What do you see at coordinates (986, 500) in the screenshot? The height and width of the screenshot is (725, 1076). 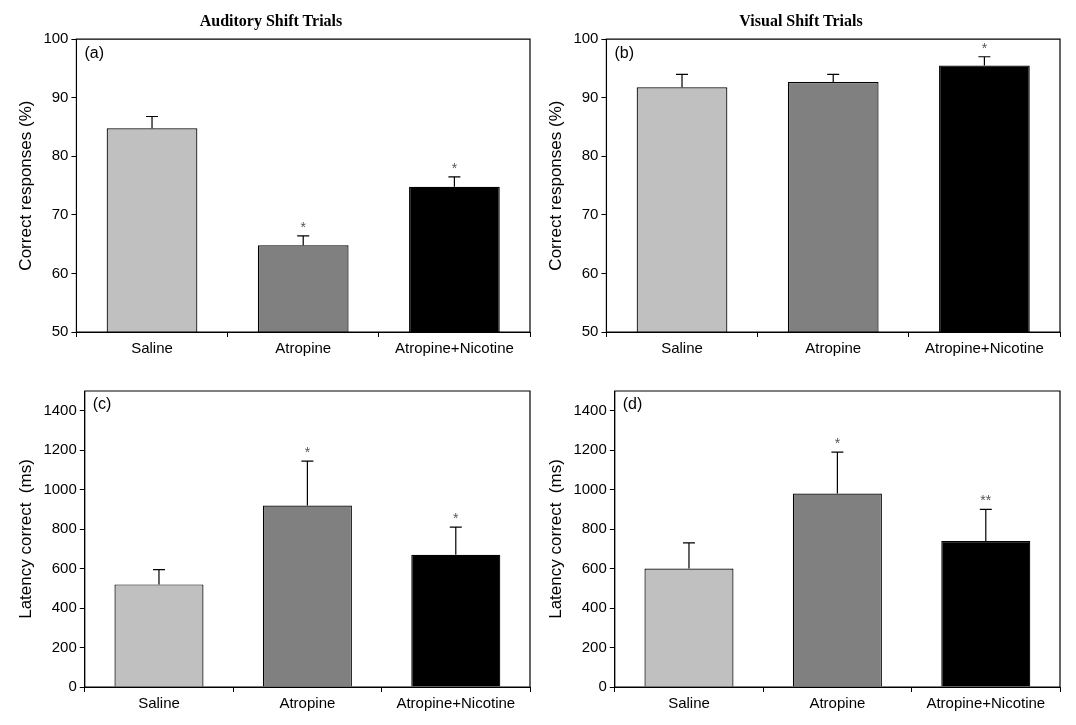 I see `annotation: **` at bounding box center [986, 500].